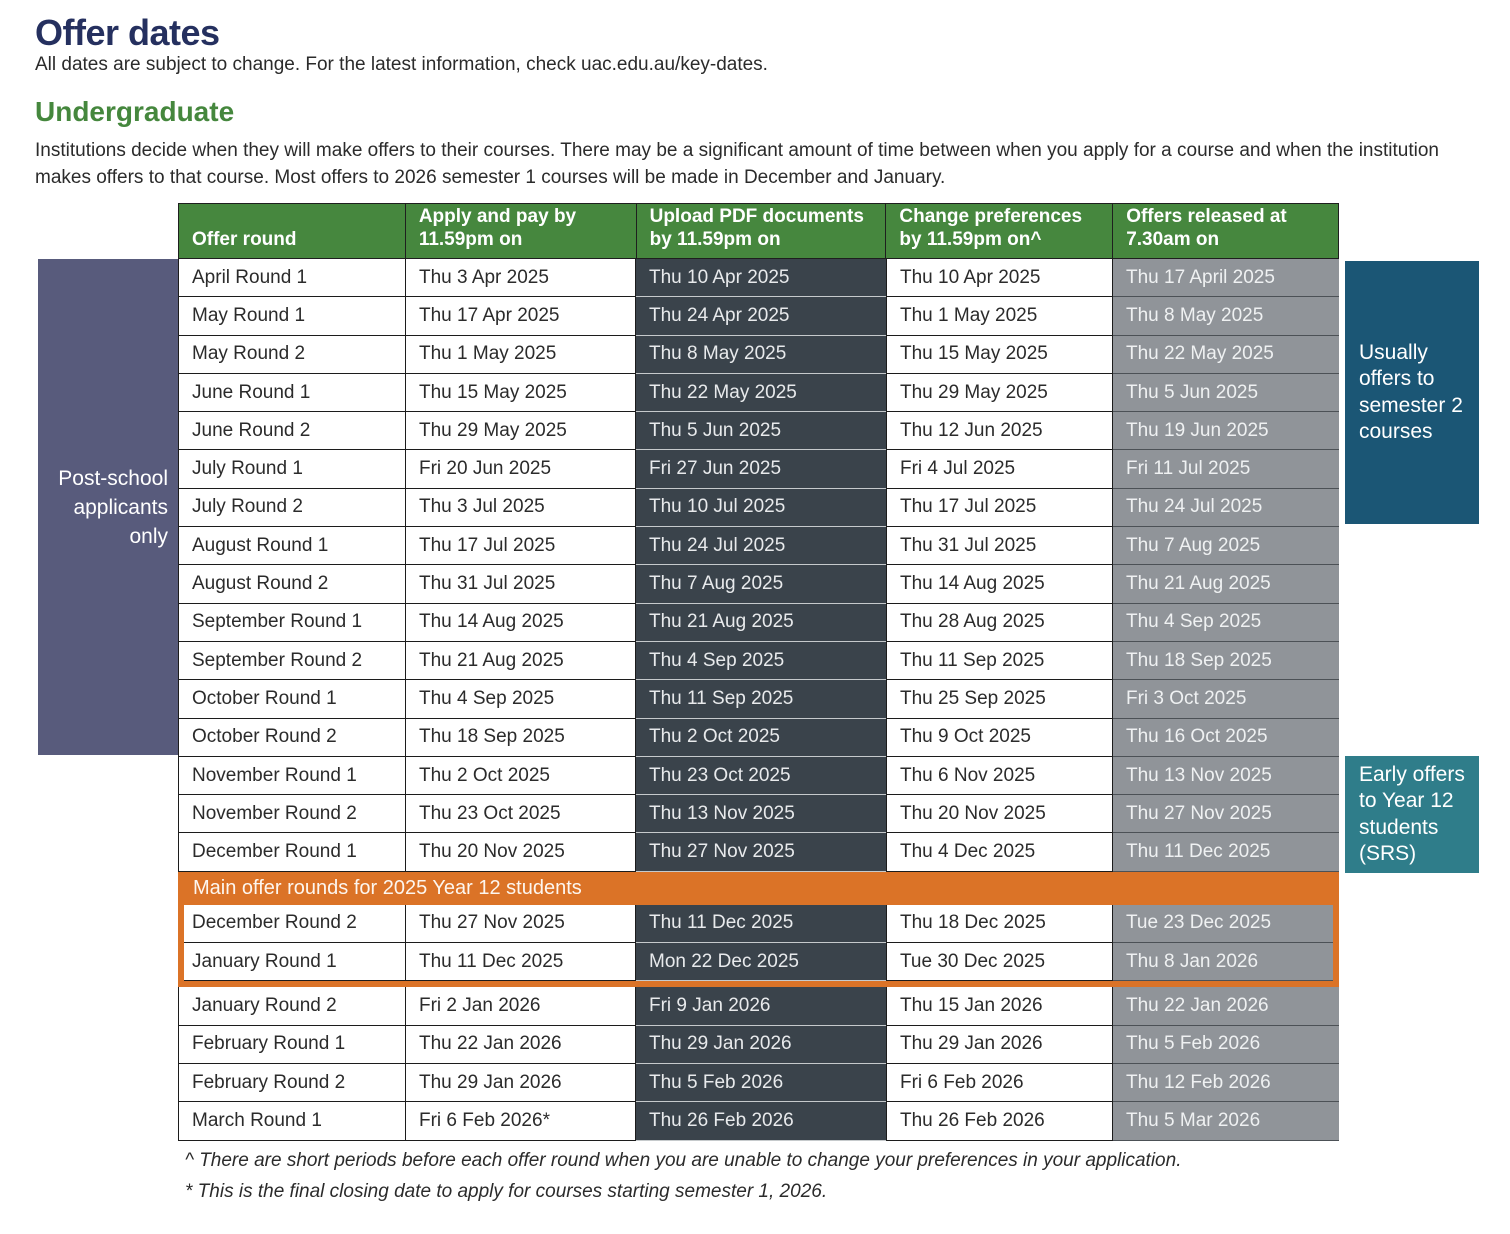  What do you see at coordinates (520, 622) in the screenshot?
I see `apply-pay-cell: Thu 14 Aug 2025` at bounding box center [520, 622].